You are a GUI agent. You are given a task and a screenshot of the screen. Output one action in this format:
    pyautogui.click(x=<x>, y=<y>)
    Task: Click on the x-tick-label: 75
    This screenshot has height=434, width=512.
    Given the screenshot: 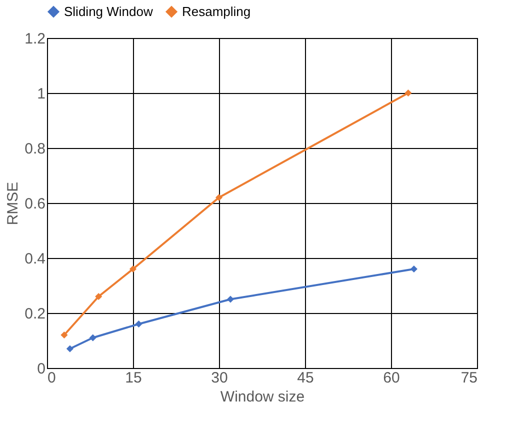 What is the action you would take?
    pyautogui.click(x=469, y=378)
    